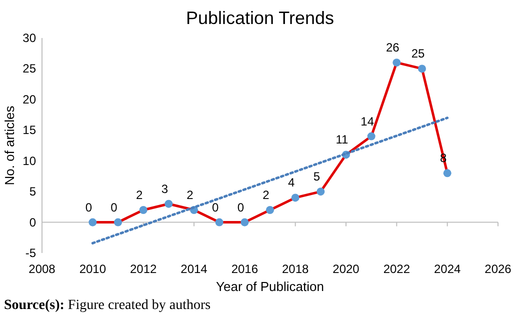 The image size is (520, 315). What do you see at coordinates (342, 139) in the screenshot?
I see `data-label: 11` at bounding box center [342, 139].